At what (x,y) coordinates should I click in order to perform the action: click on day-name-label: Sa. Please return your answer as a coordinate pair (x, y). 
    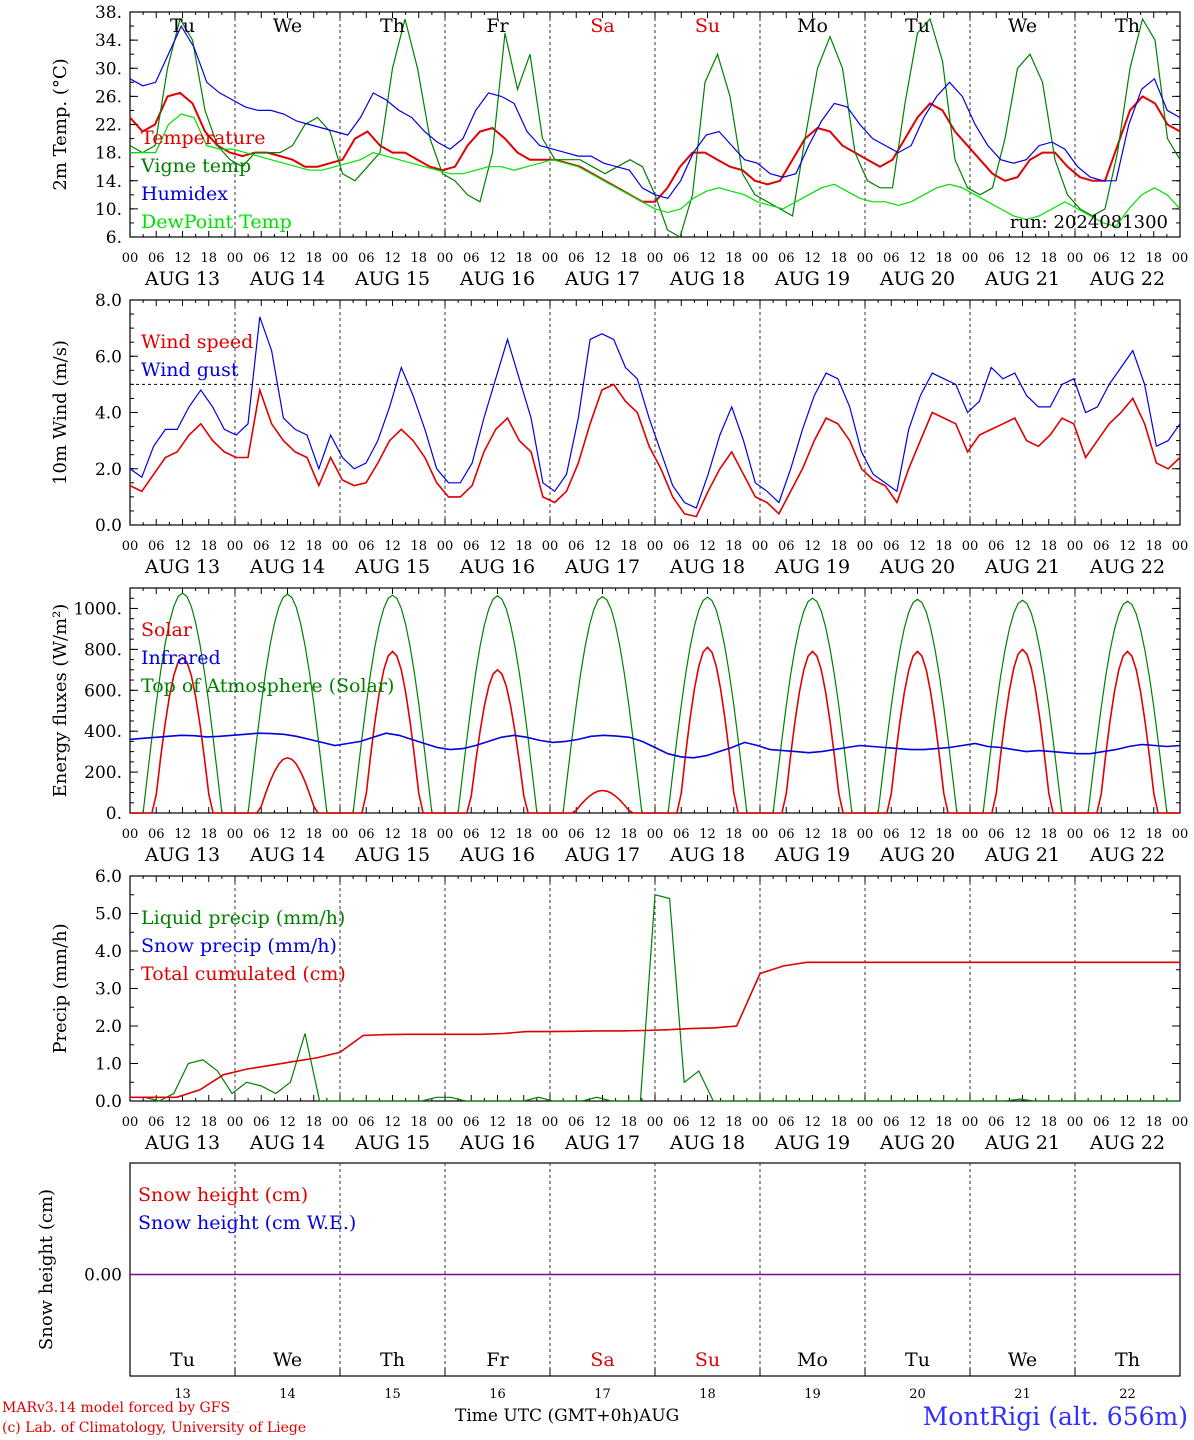
    Looking at the image, I should click on (602, 26).